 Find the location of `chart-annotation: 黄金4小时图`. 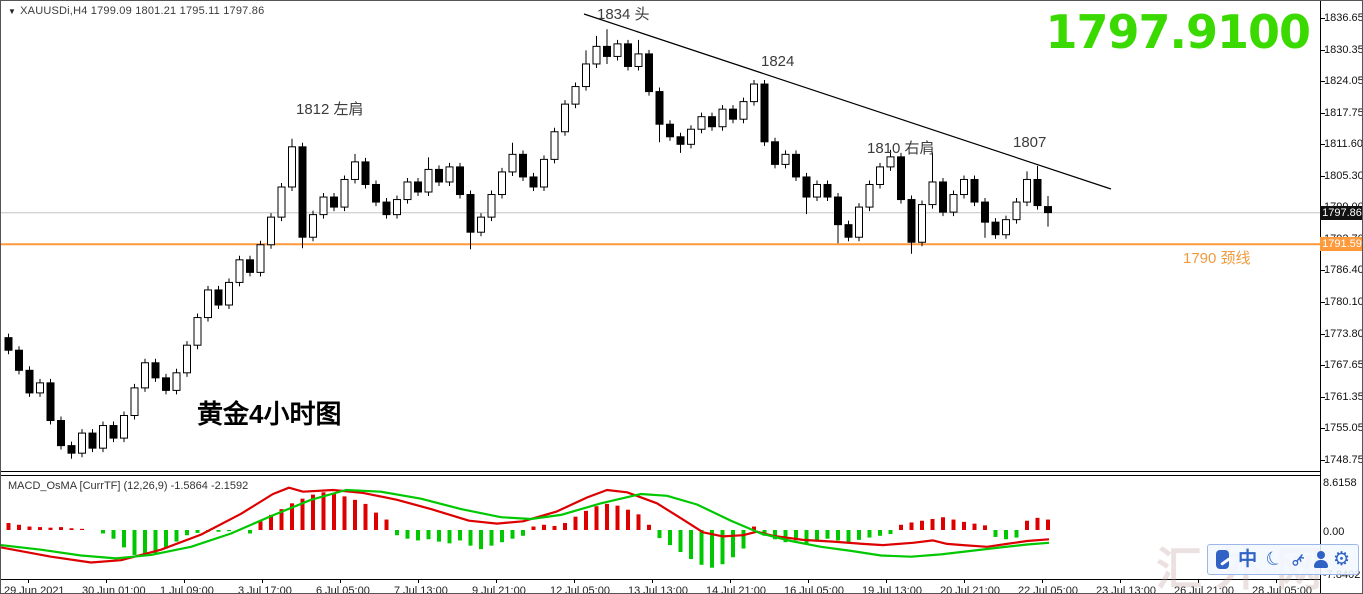

chart-annotation: 黄金4小时图 is located at coordinates (269, 414).